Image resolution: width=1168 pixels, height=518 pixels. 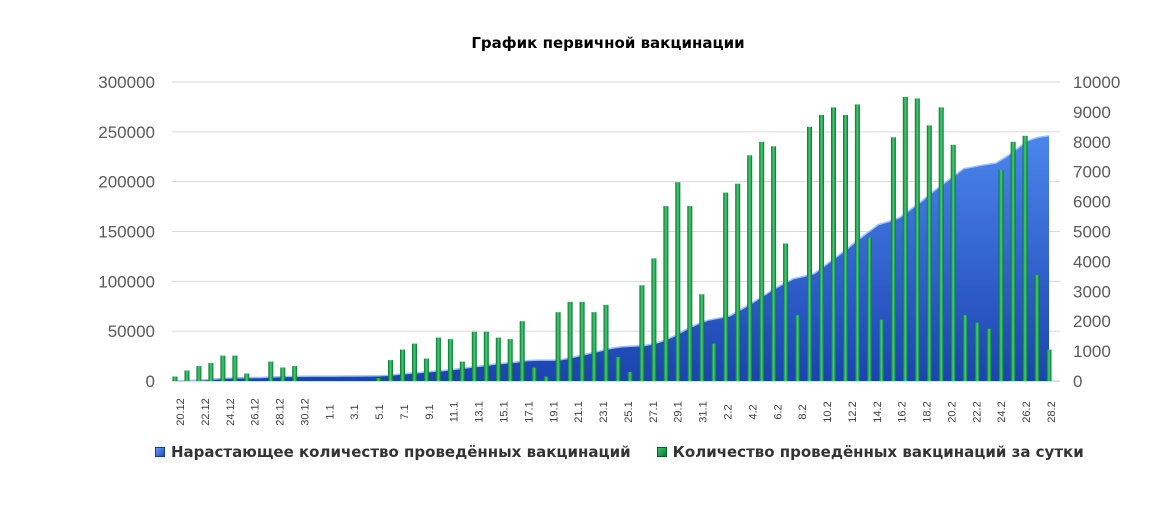 What do you see at coordinates (1092, 261) in the screenshot?
I see `y-right-tick-label: 4000` at bounding box center [1092, 261].